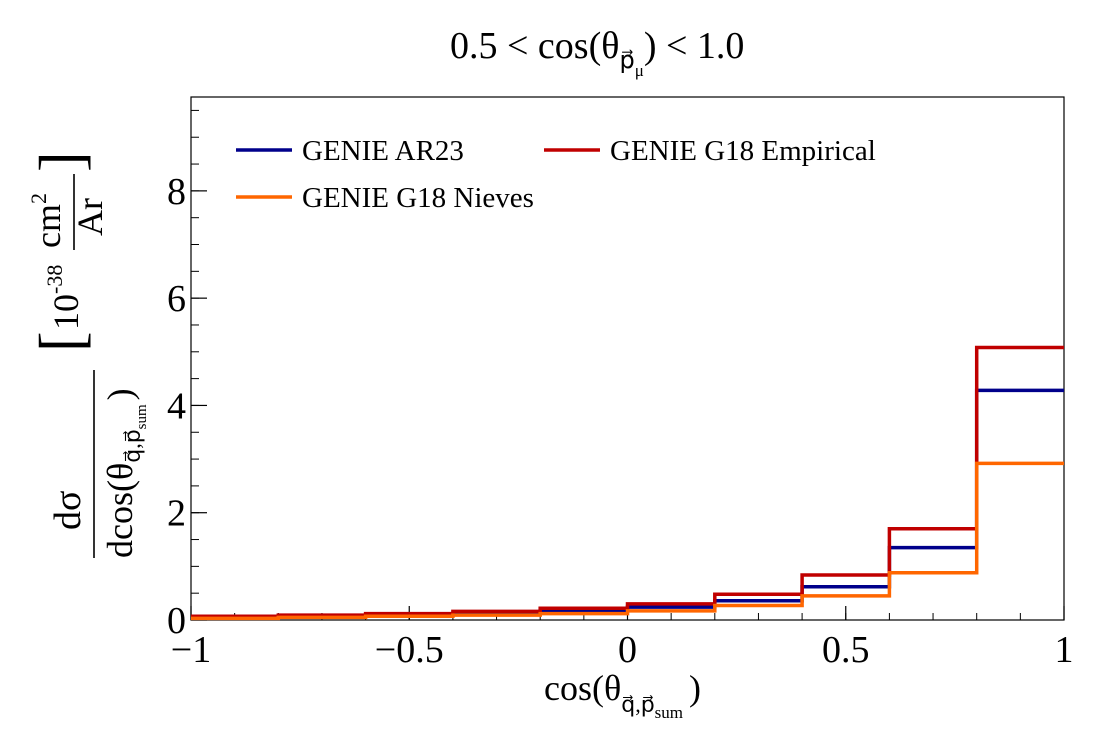 This screenshot has width=1120, height=740. Describe the element at coordinates (68, 510) in the screenshot. I see `y-label-numerator: dσ` at that location.